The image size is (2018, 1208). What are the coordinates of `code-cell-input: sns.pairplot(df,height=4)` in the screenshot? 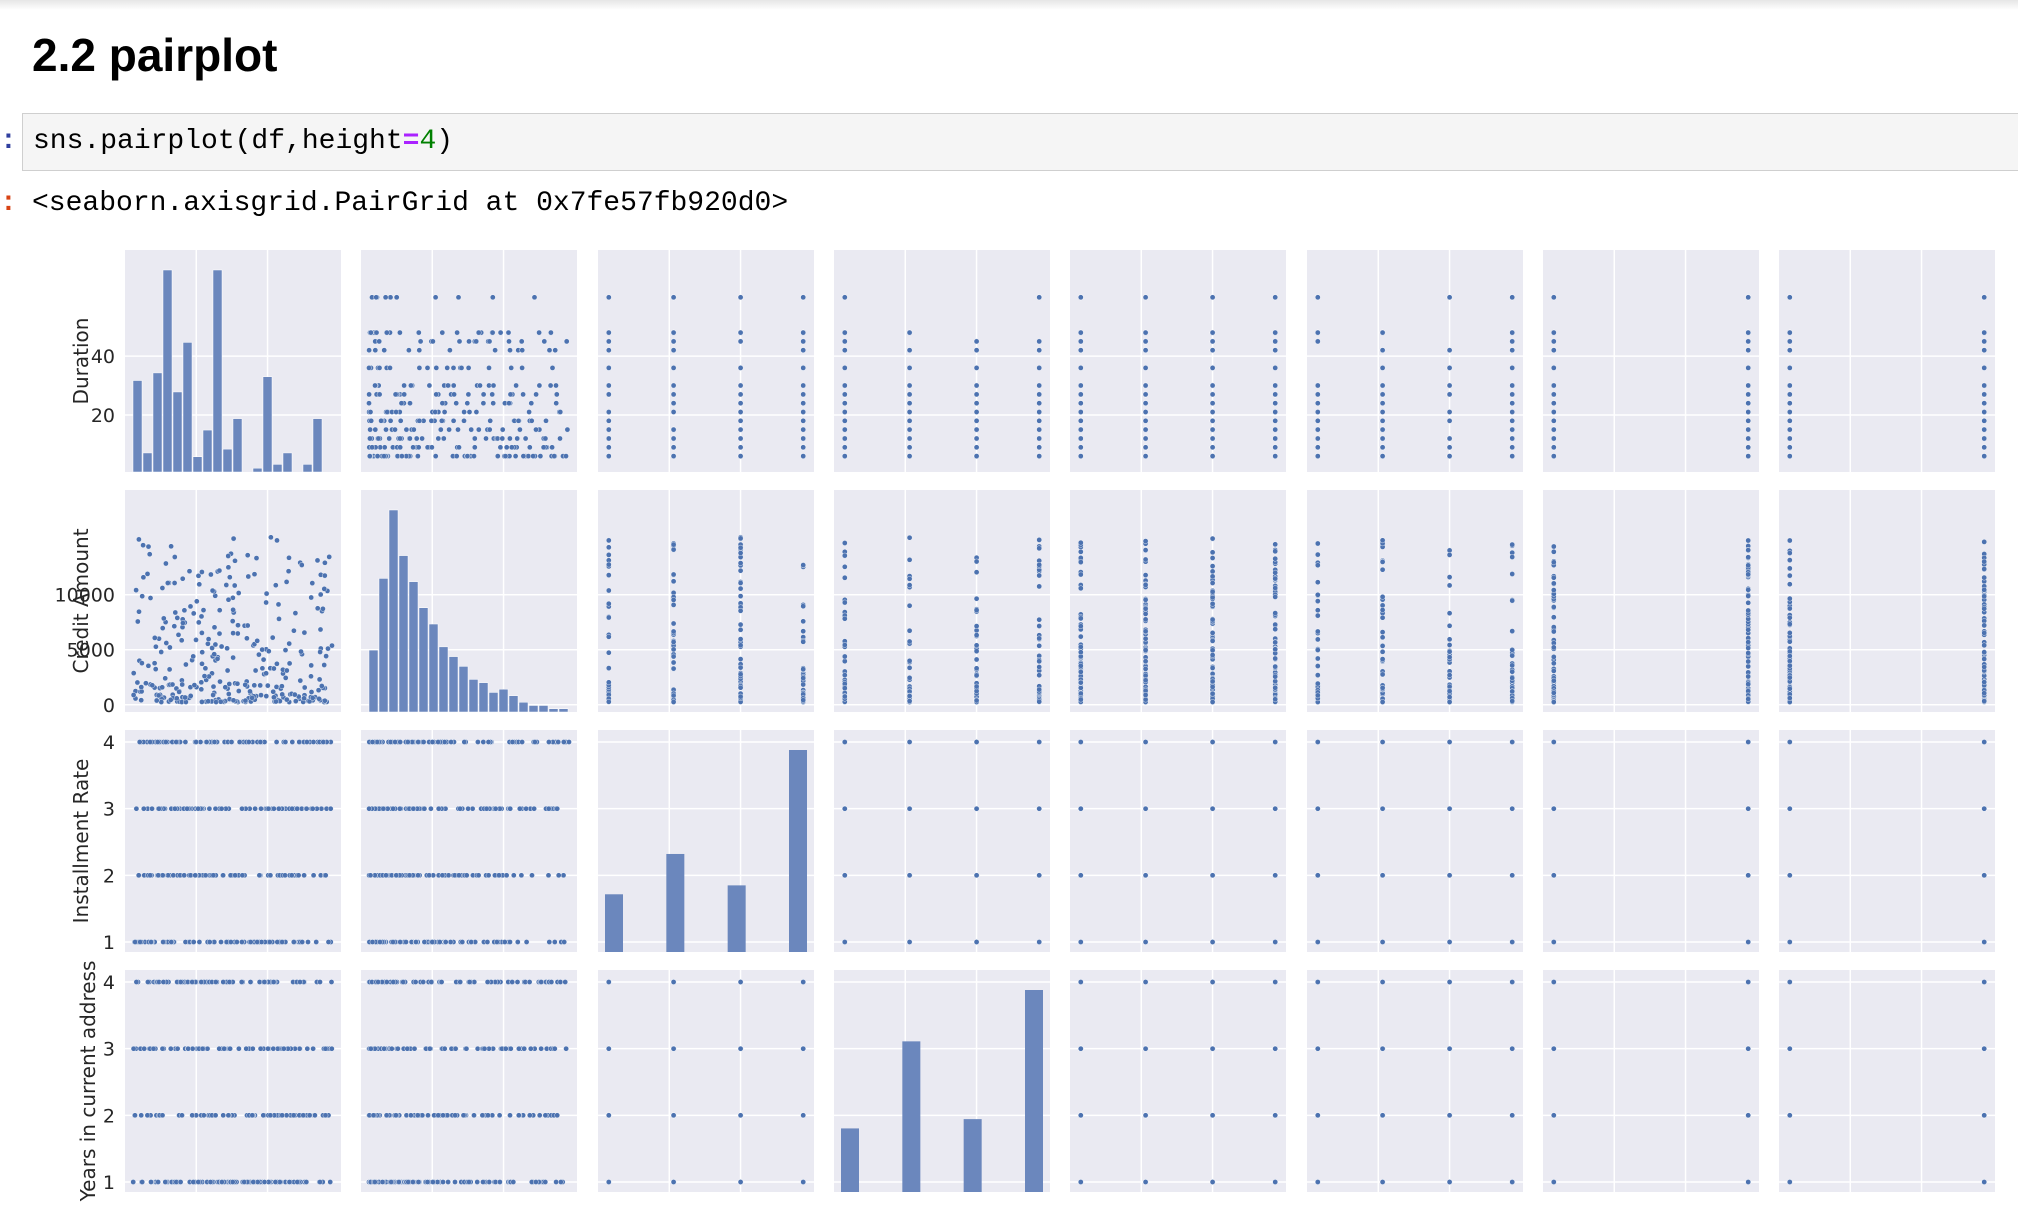 It's located at (1020, 142).